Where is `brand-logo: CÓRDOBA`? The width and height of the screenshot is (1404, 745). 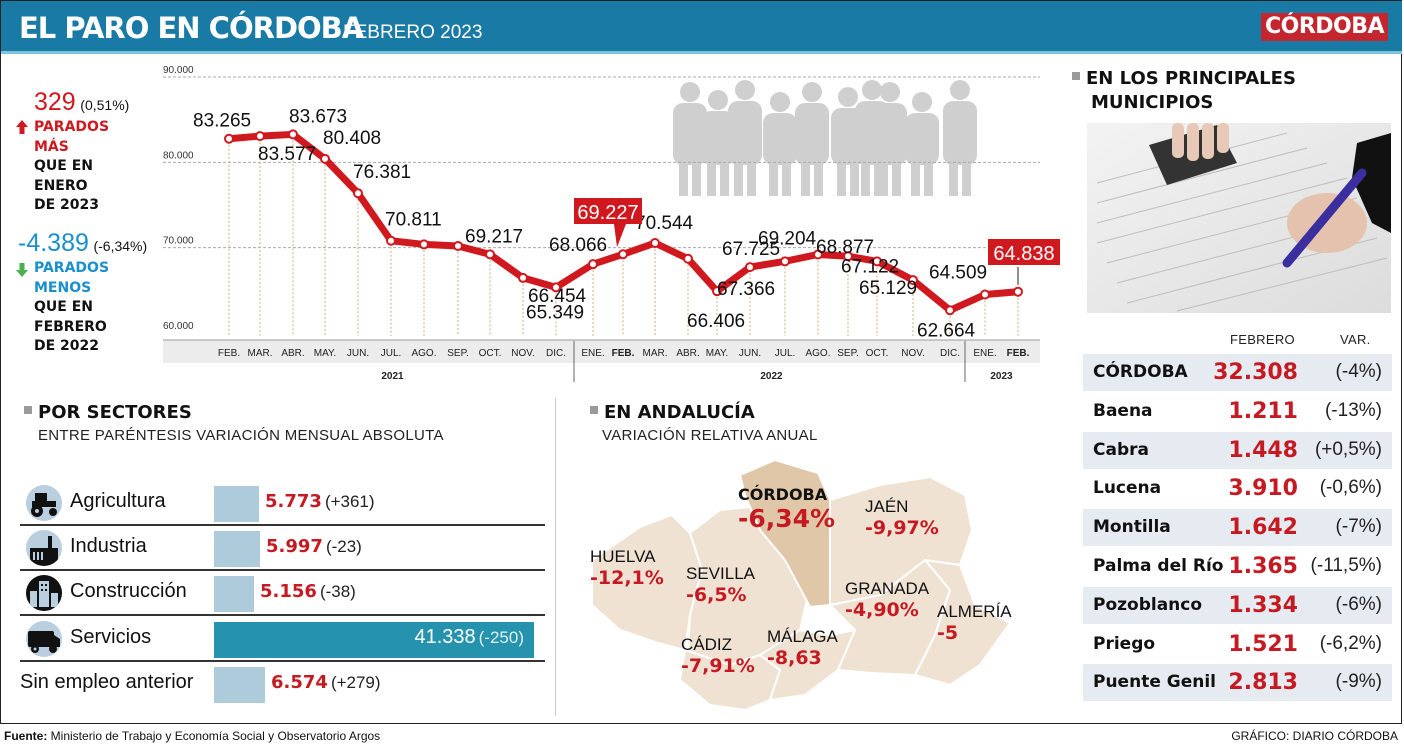
brand-logo: CÓRDOBA is located at coordinates (1325, 27).